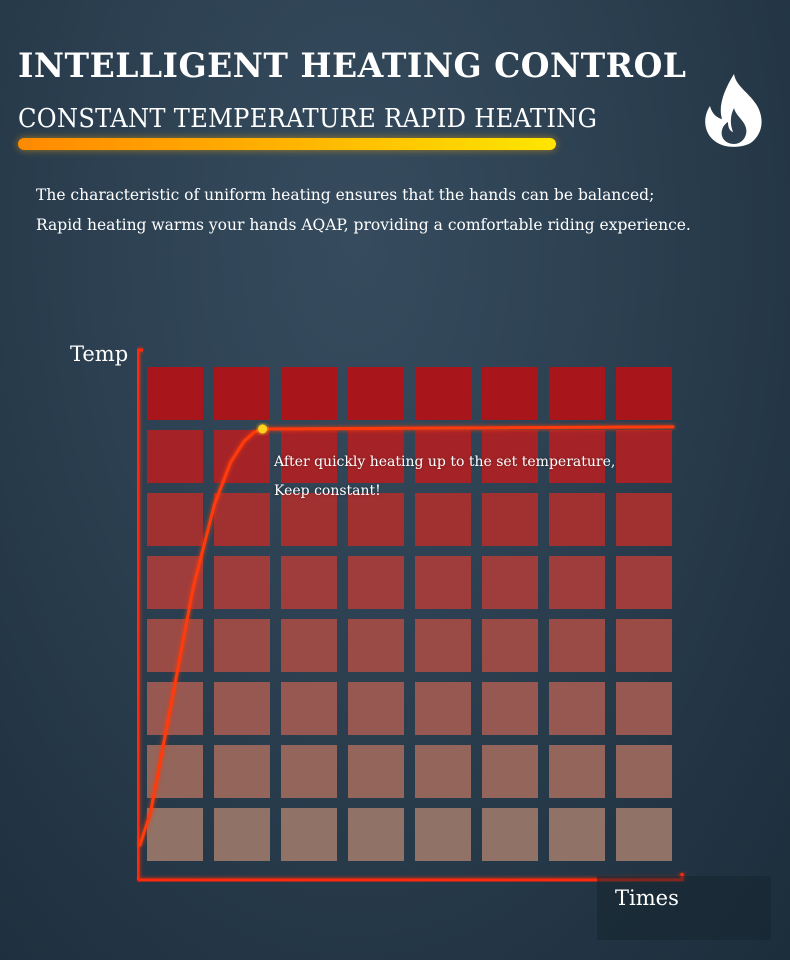  Describe the element at coordinates (308, 119) in the screenshot. I see `page-subtitle: CONSTANT TEMPERATURE RAPID HEATING` at that location.